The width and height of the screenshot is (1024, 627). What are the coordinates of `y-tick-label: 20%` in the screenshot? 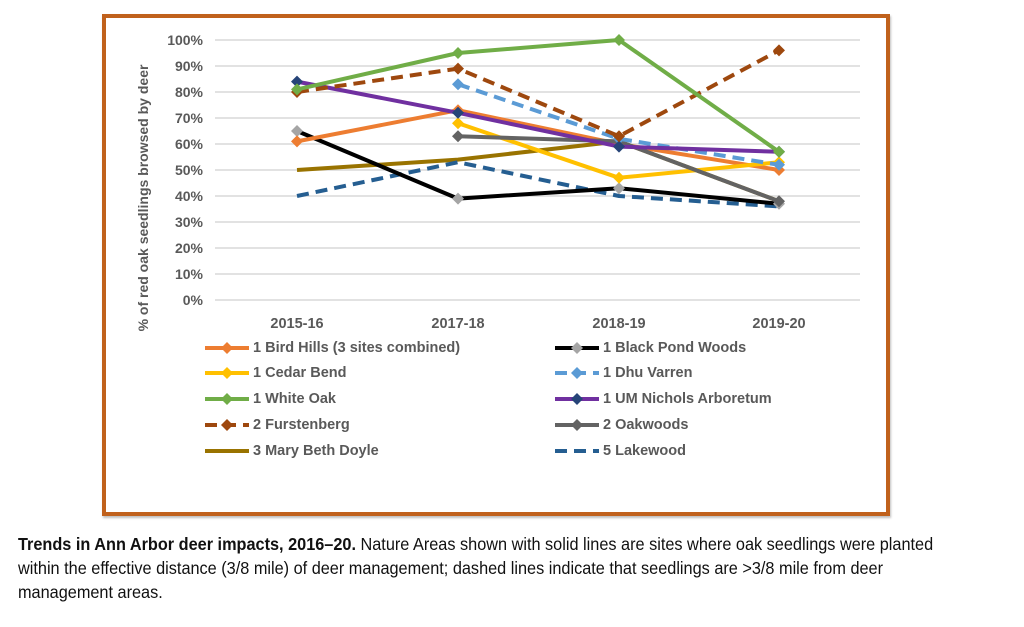 It's located at (189, 248).